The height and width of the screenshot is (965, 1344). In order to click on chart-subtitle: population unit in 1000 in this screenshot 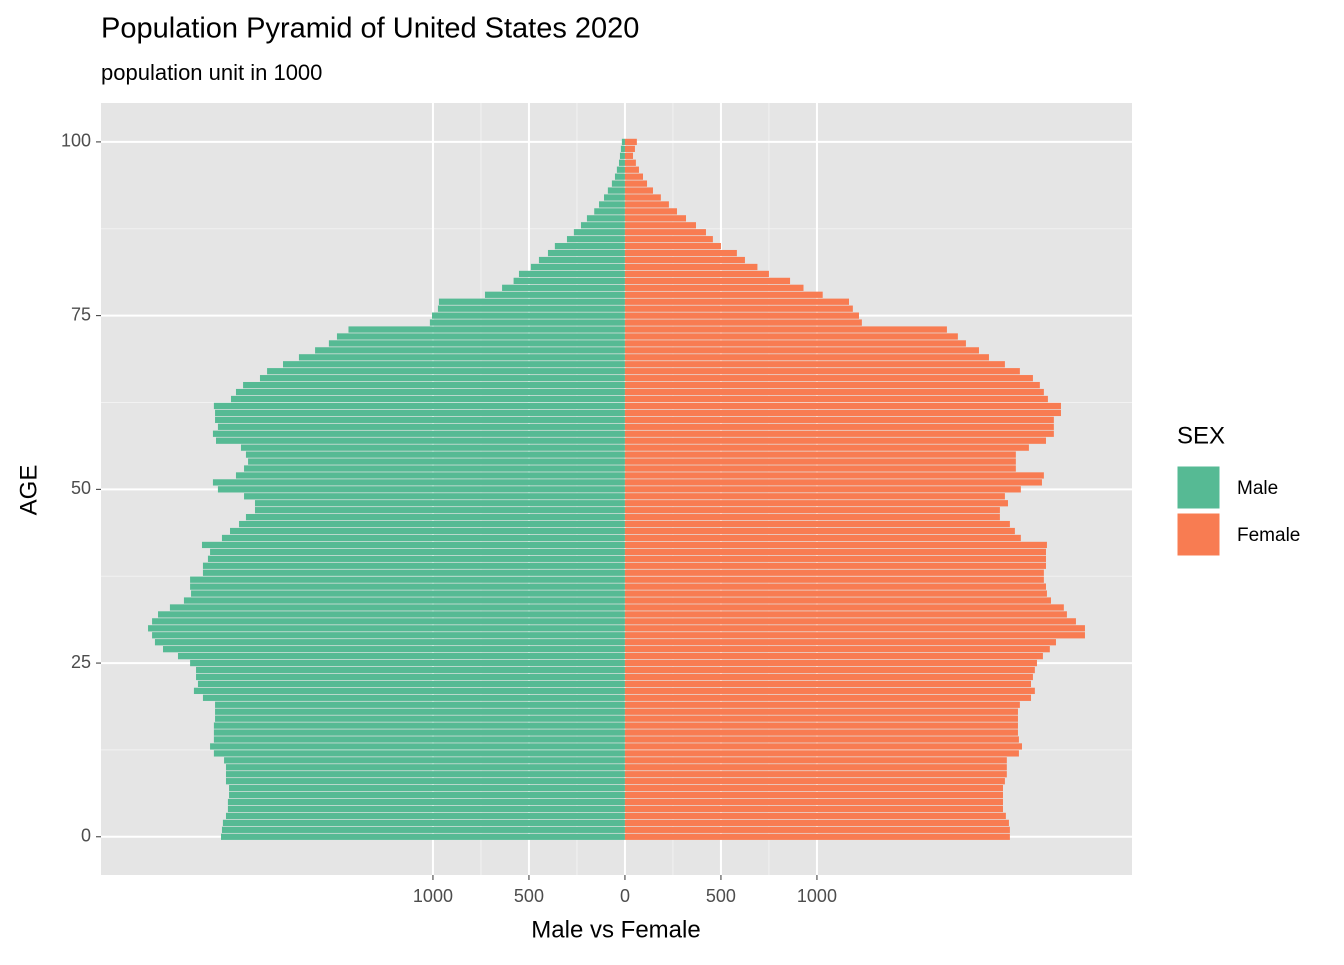, I will do `click(211, 72)`.